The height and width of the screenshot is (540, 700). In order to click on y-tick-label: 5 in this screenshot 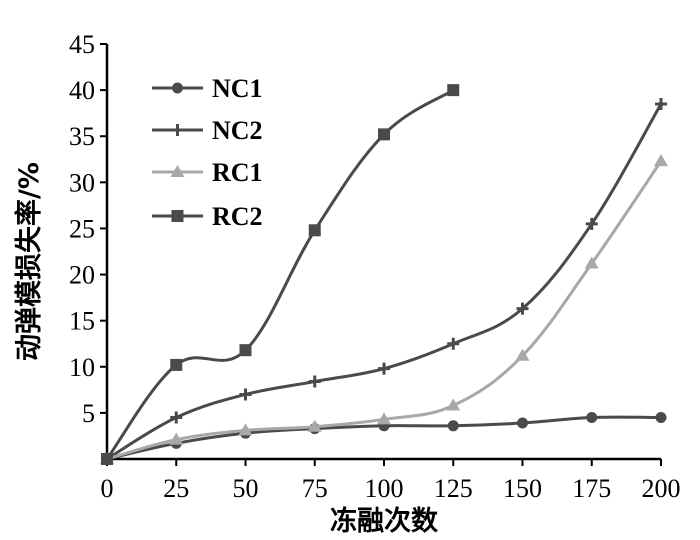, I will do `click(88, 413)`.